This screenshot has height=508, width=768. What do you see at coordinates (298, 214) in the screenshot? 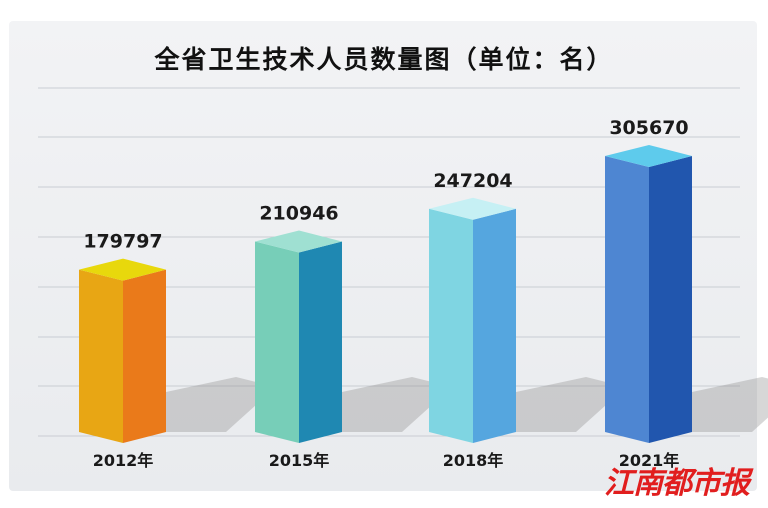
I see `data-label: 210946` at bounding box center [298, 214].